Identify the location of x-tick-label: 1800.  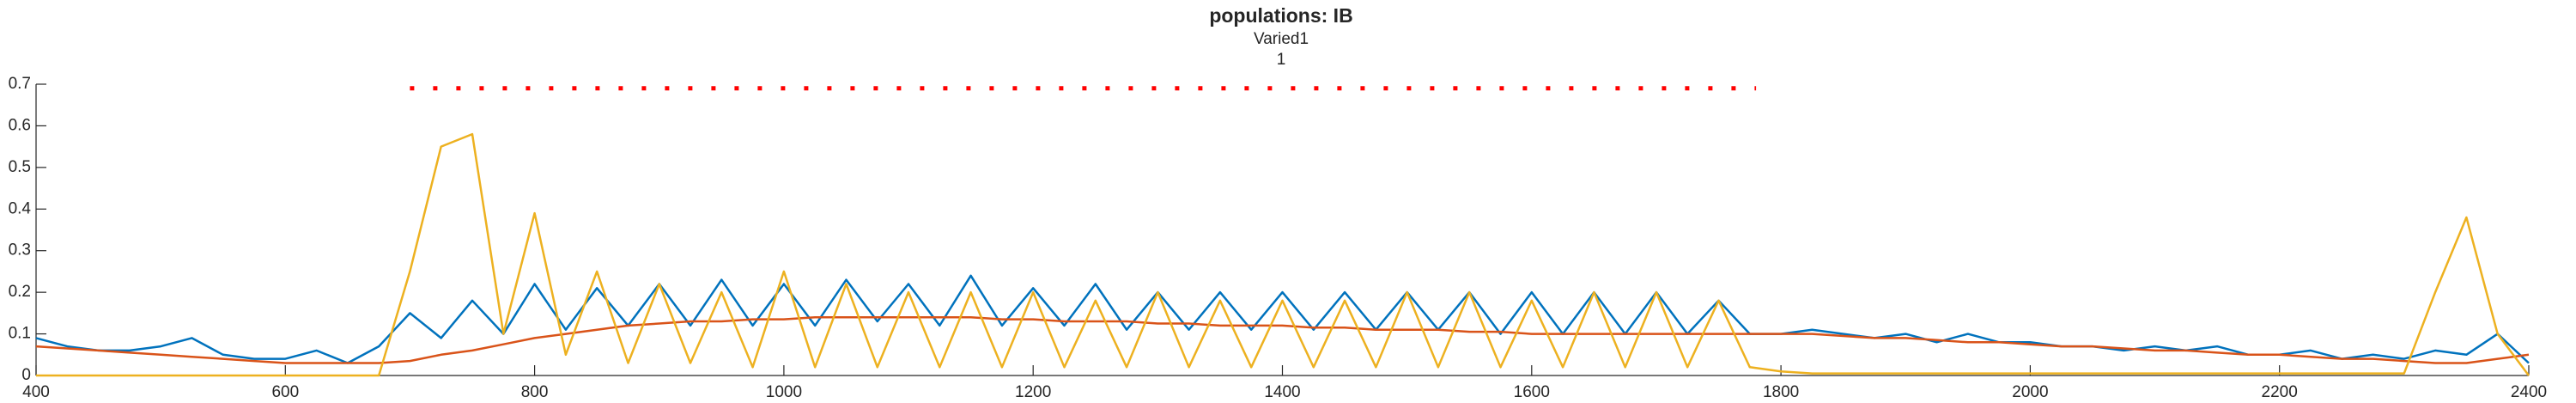
(1781, 392).